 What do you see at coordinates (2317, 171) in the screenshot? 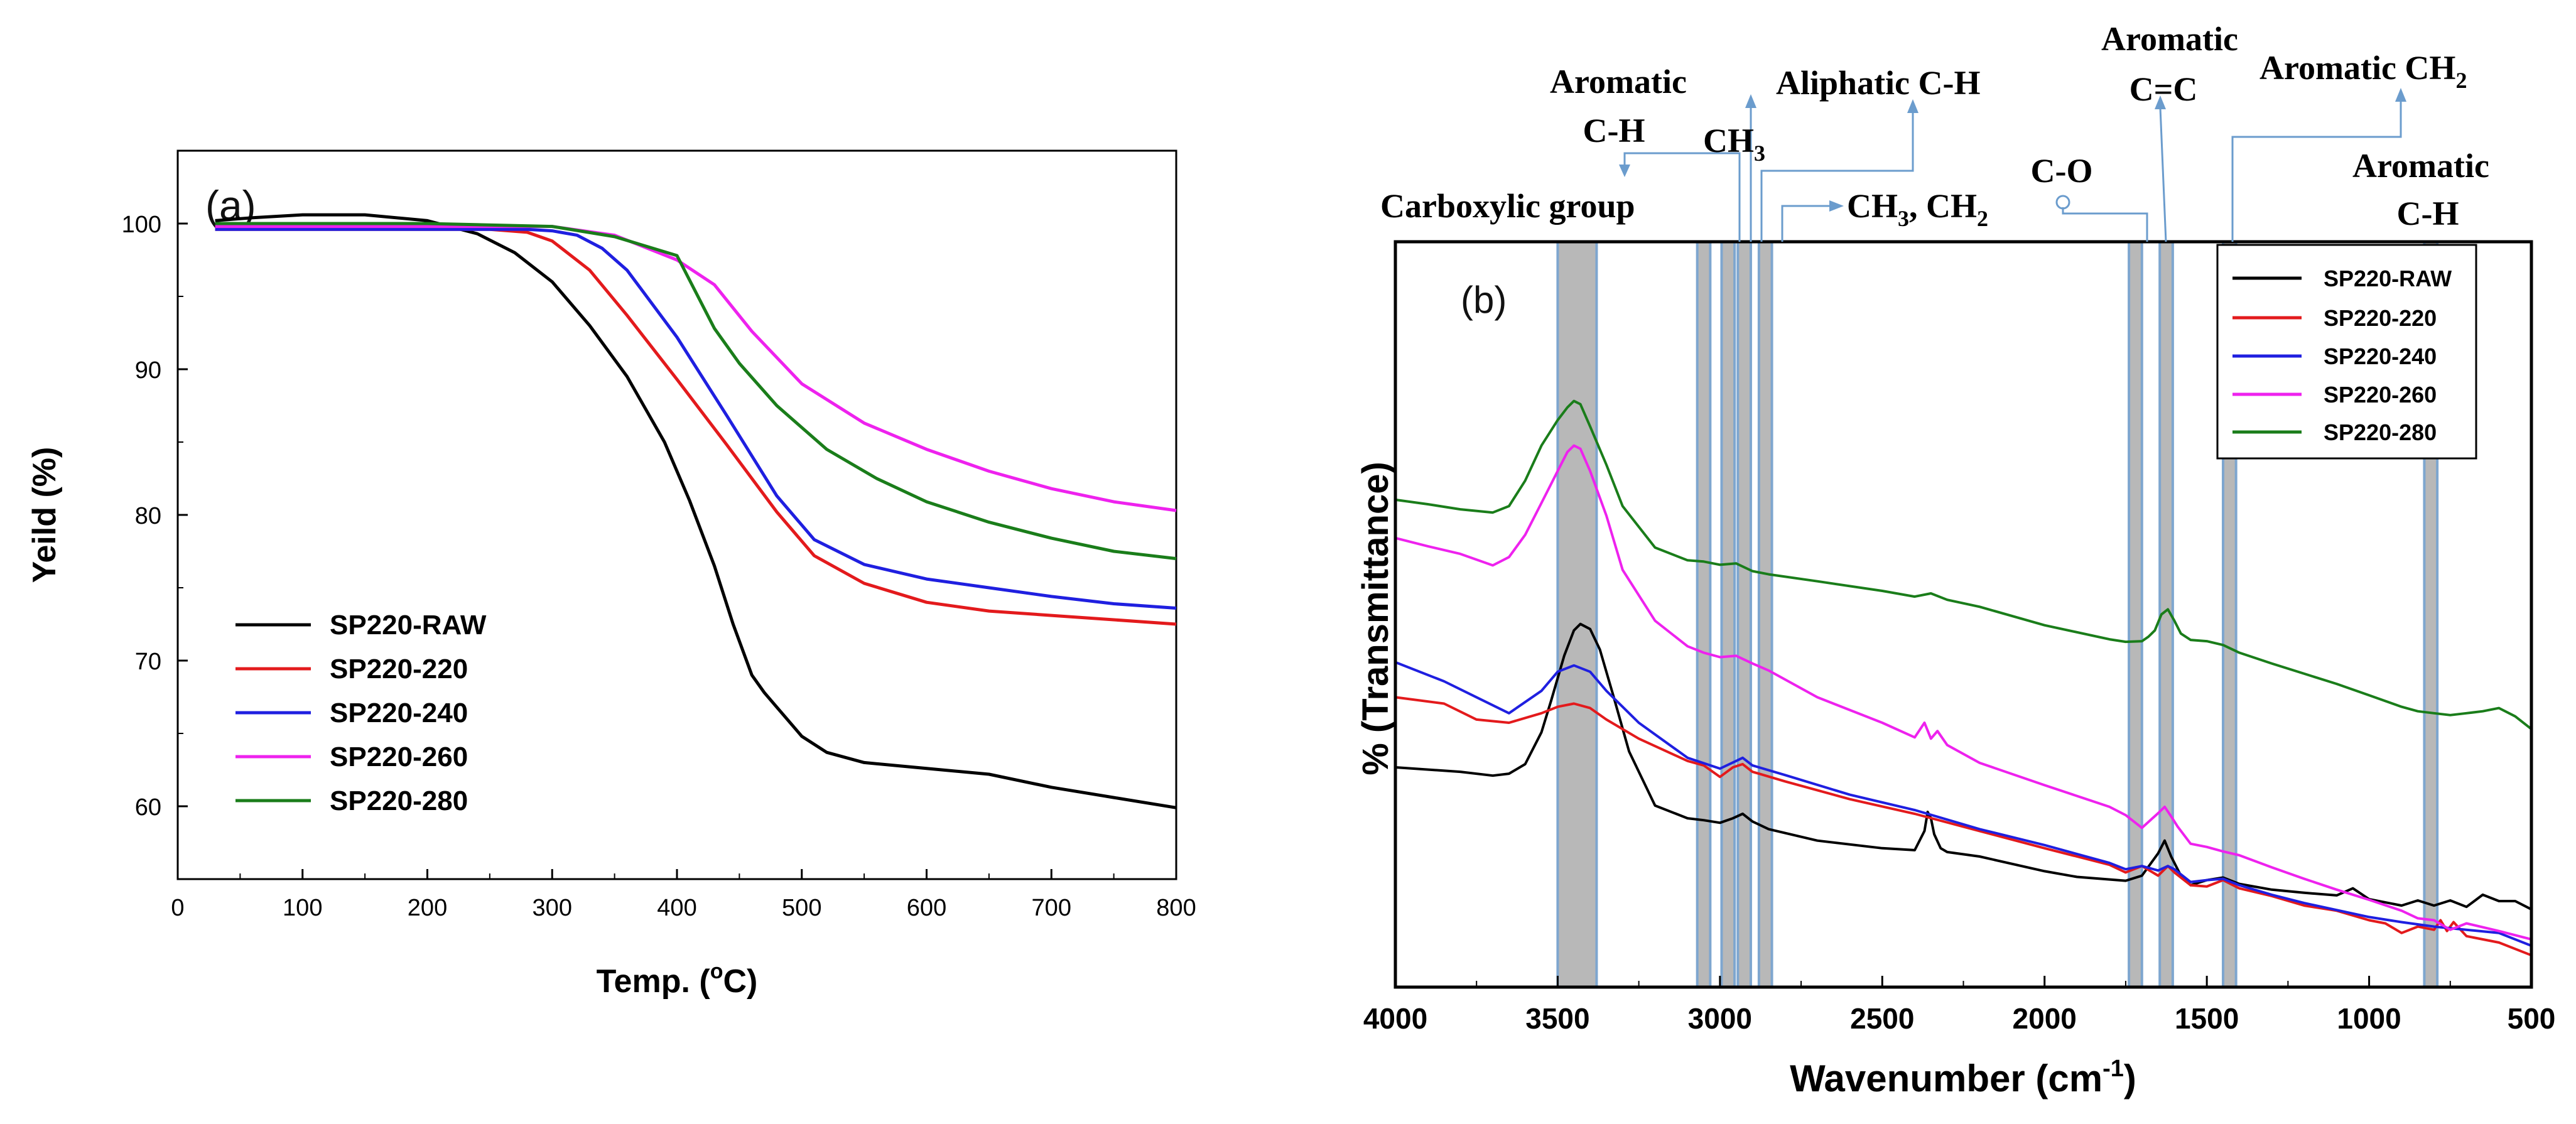
I see `arrow-aromatic-ch2` at bounding box center [2317, 171].